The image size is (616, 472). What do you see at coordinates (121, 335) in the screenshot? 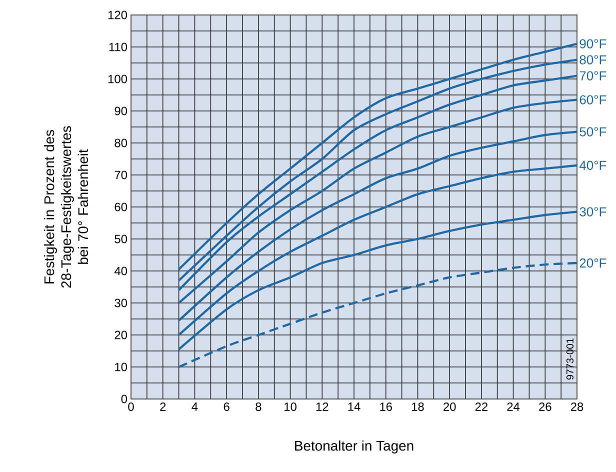
I see `y-tick-label: 20` at bounding box center [121, 335].